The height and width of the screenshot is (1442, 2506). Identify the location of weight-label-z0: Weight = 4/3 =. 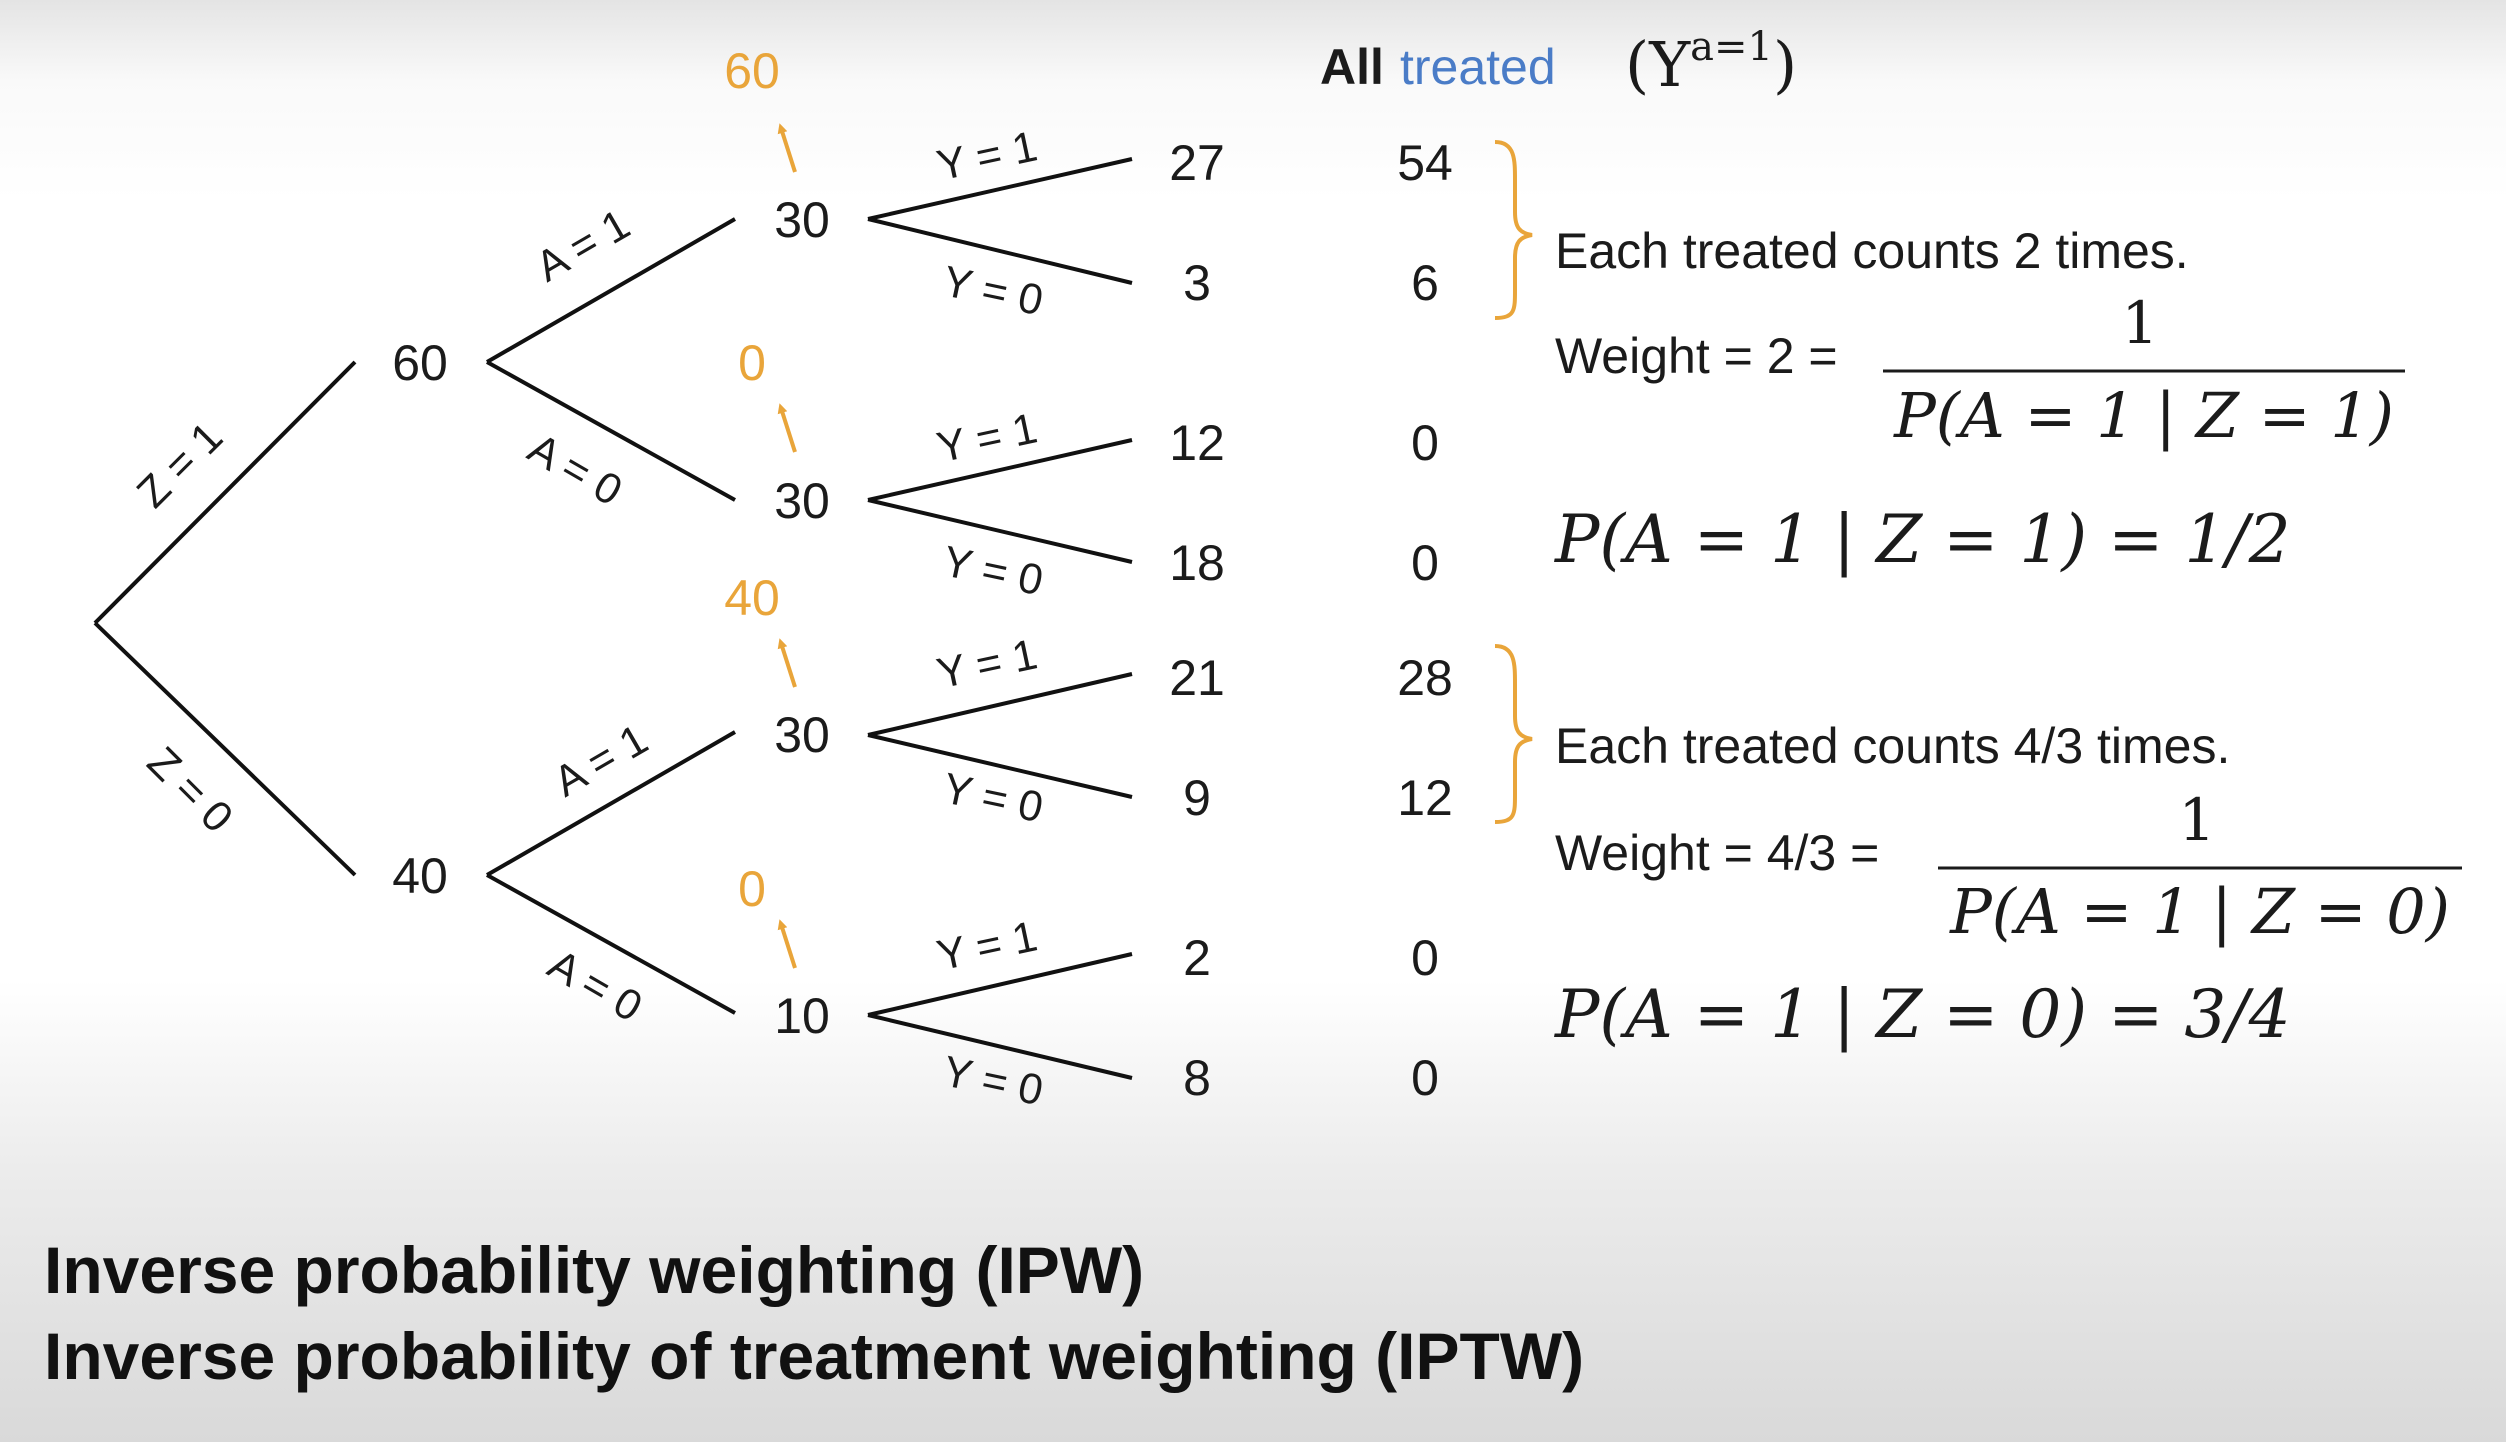
(1717, 853).